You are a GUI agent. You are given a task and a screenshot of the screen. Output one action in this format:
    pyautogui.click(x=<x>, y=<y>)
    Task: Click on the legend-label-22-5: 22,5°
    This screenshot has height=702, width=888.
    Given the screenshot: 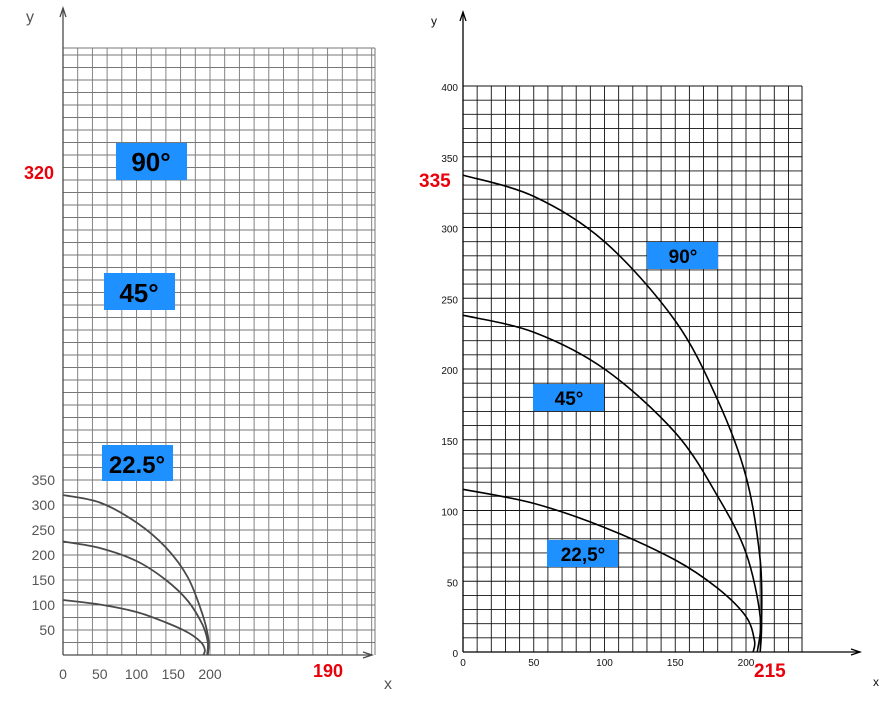 What is the action you would take?
    pyautogui.click(x=582, y=553)
    